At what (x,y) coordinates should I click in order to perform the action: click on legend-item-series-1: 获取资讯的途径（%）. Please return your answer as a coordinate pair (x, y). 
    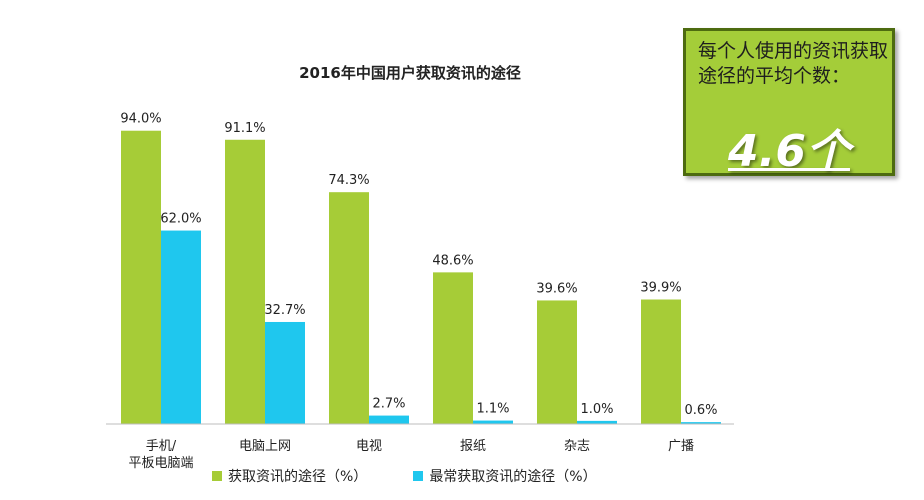
    Looking at the image, I should click on (289, 476).